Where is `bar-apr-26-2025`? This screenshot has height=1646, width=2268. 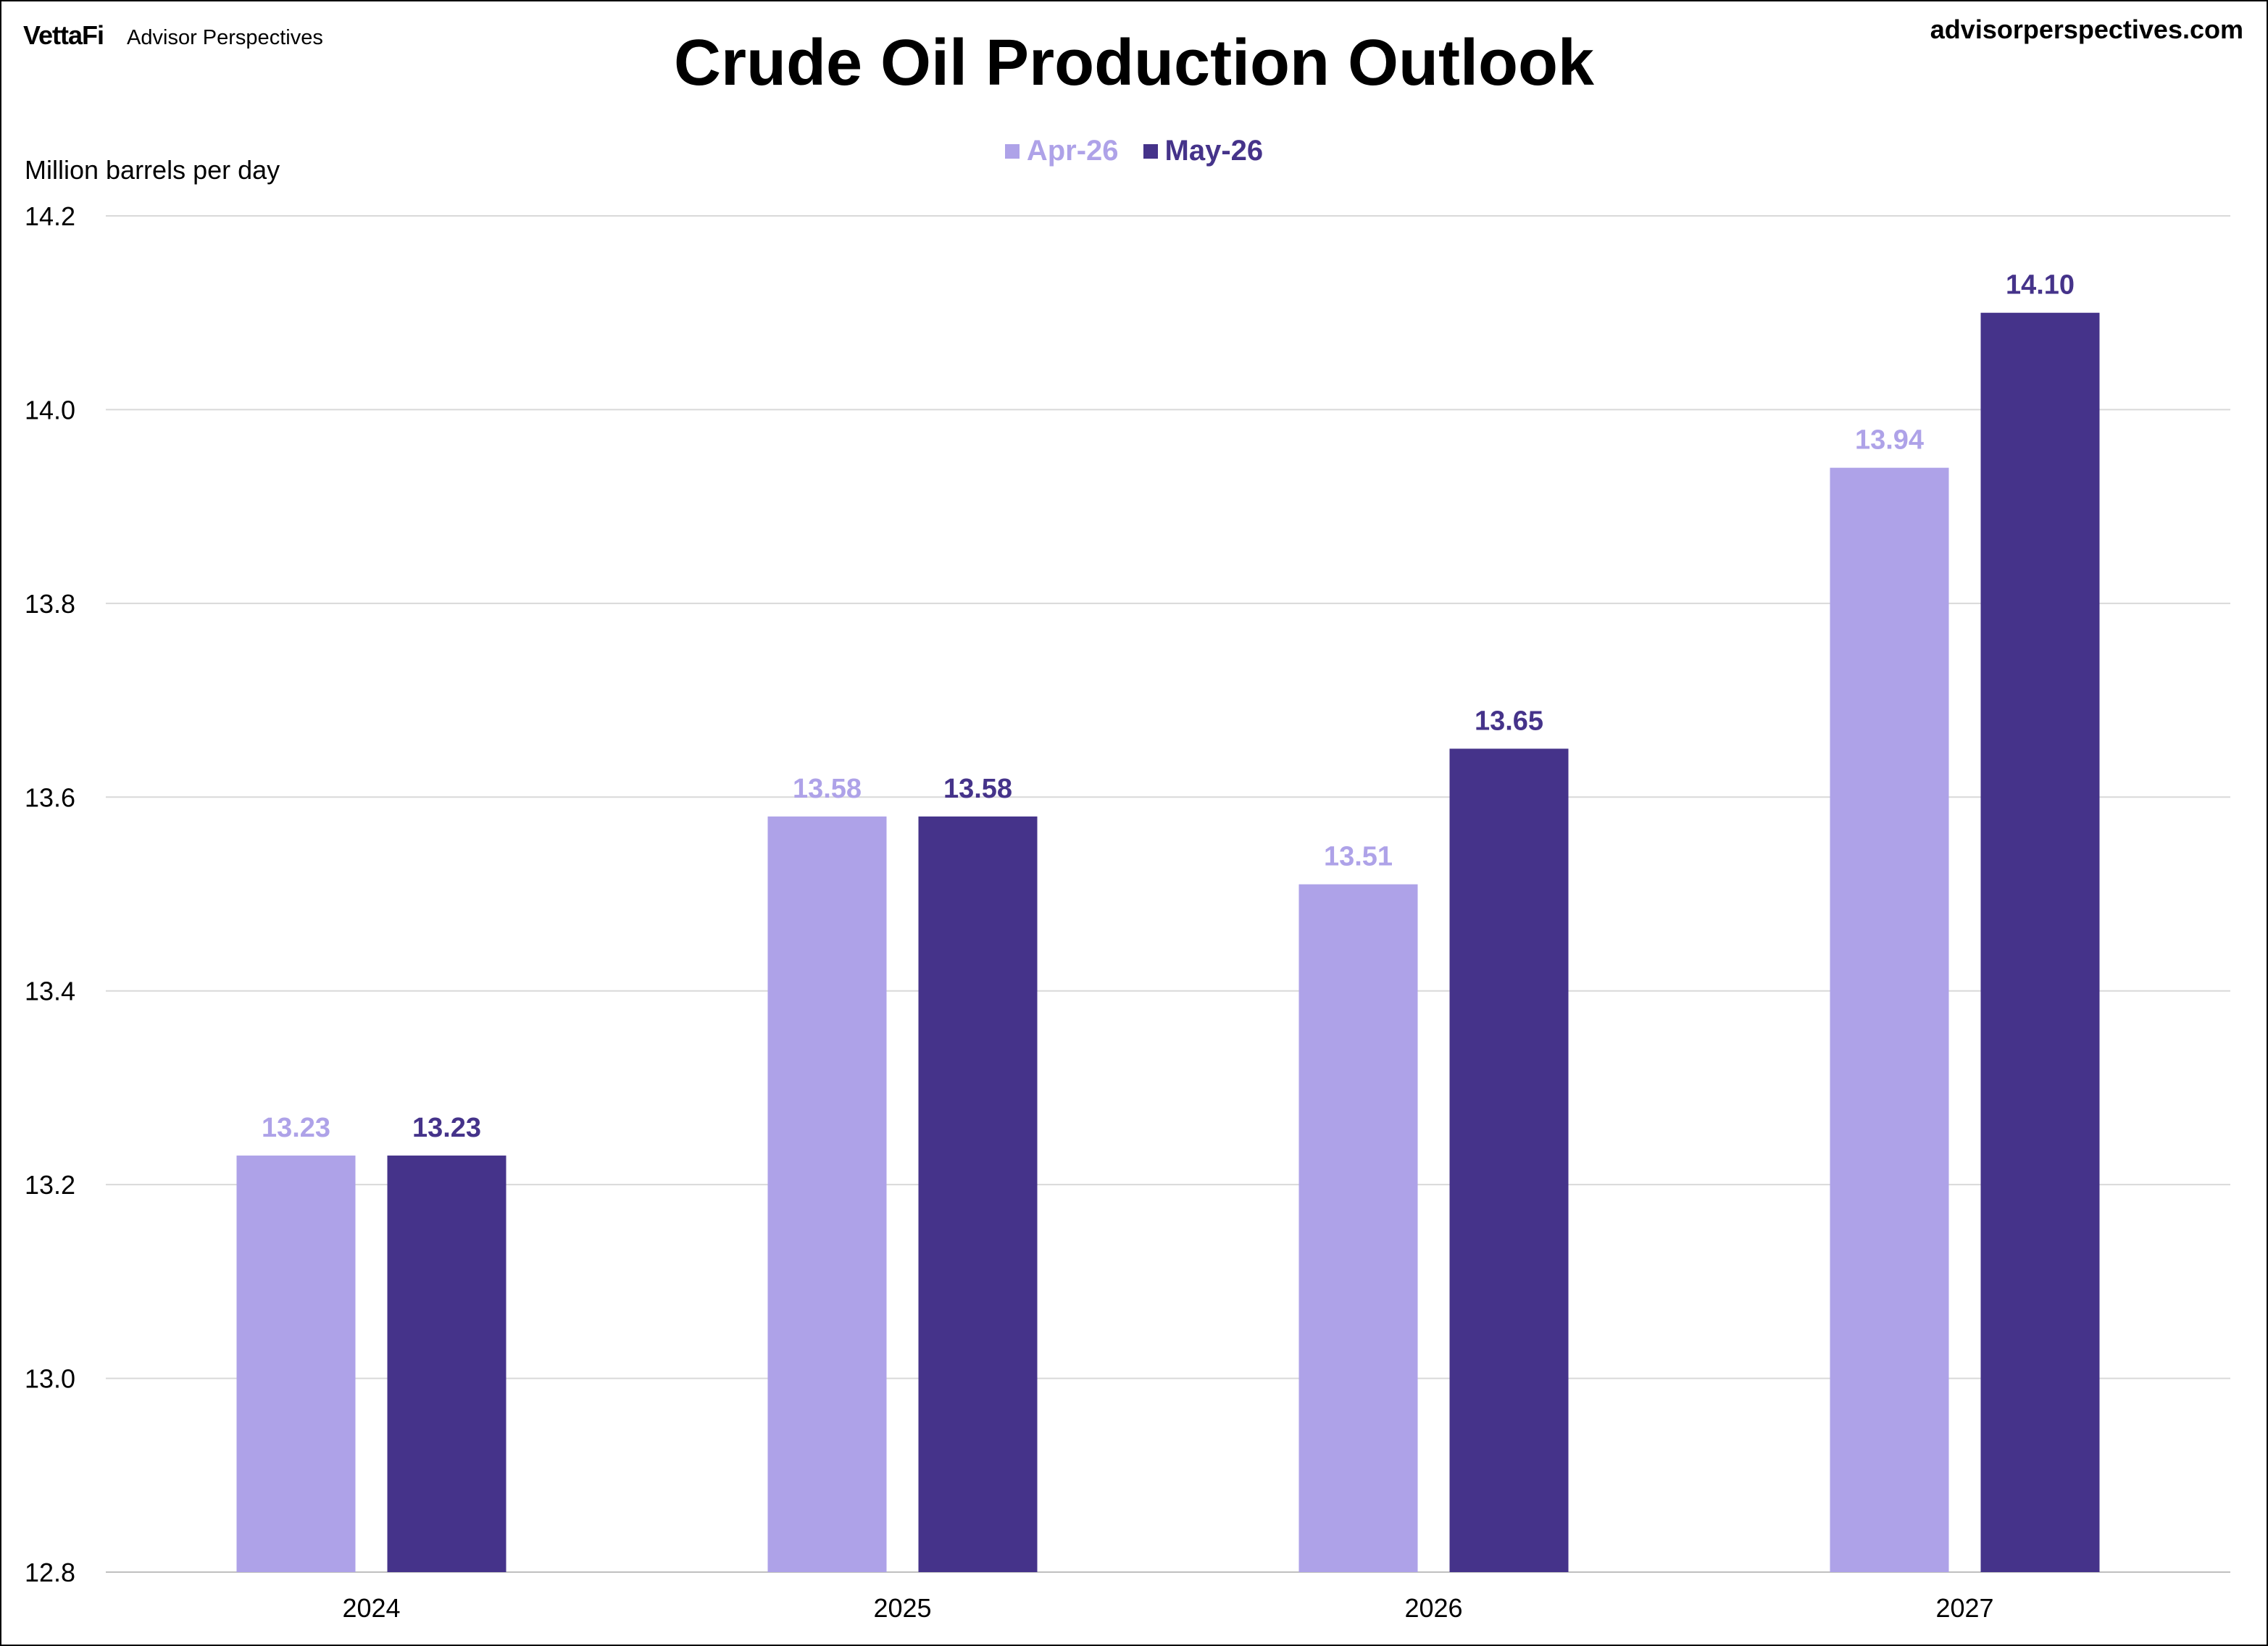 bar-apr-26-2025 is located at coordinates (827, 1194).